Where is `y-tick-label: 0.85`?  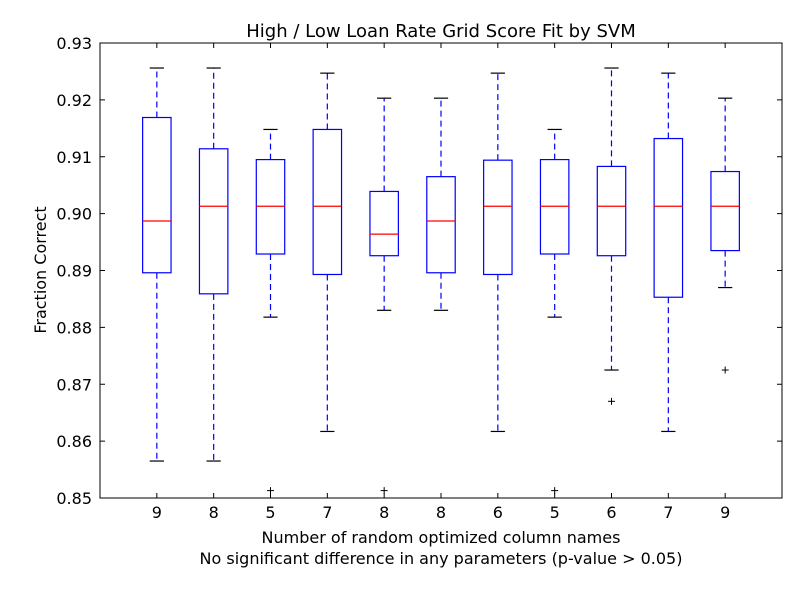
y-tick-label: 0.85 is located at coordinates (74, 498).